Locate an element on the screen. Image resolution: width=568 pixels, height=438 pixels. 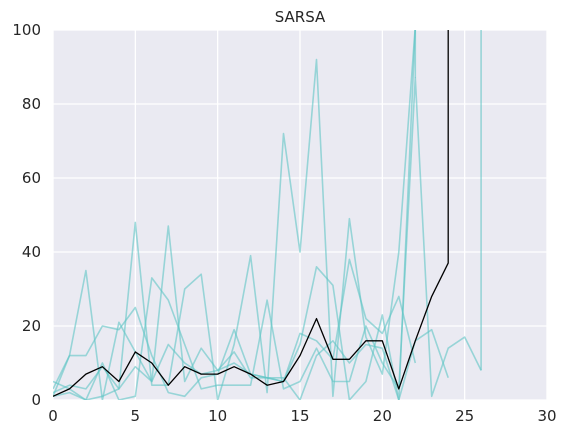
x-tick-label: 25 is located at coordinates (464, 416).